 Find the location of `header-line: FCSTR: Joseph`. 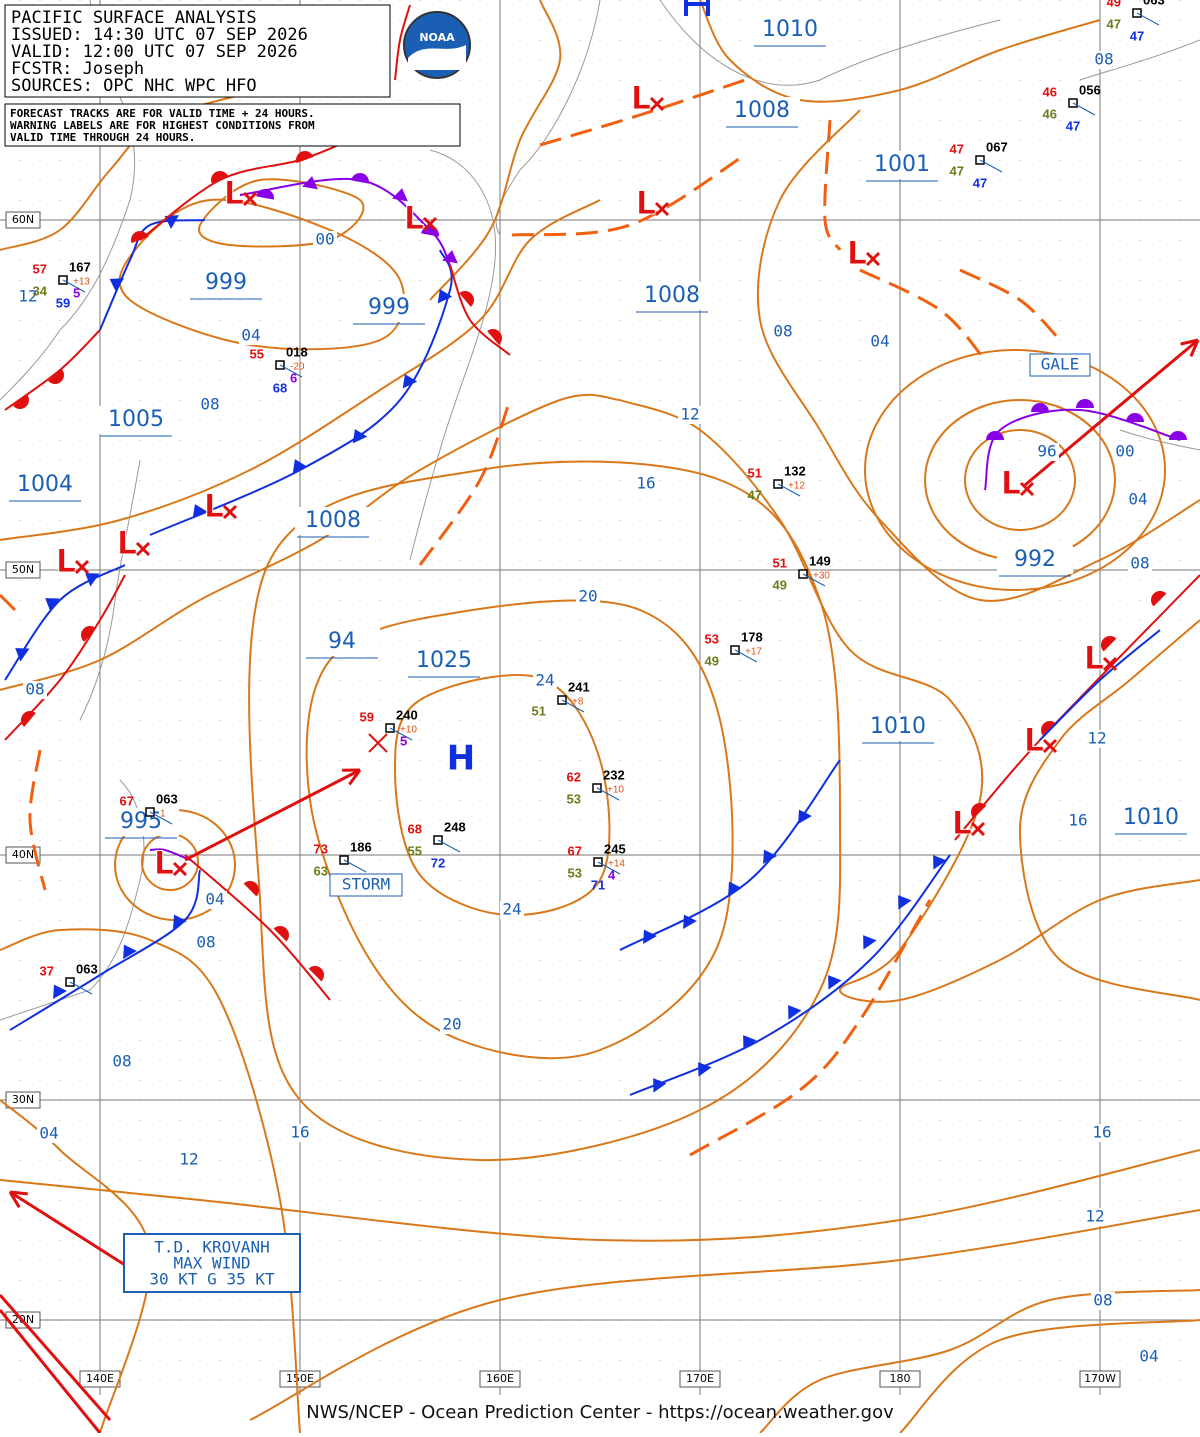

header-line: FCSTR: Joseph is located at coordinates (77, 69).